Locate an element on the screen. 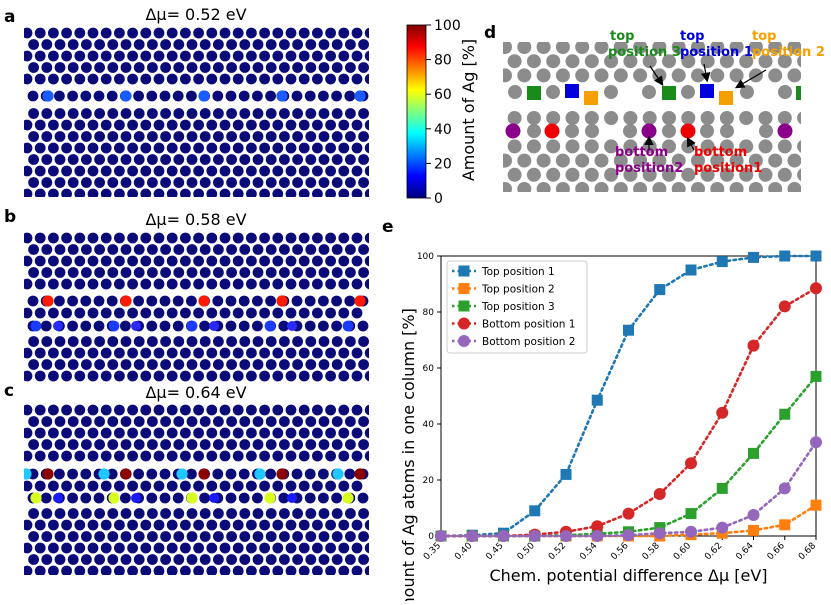 The image size is (831, 605). legend-label: Top position 3 is located at coordinates (518, 307).